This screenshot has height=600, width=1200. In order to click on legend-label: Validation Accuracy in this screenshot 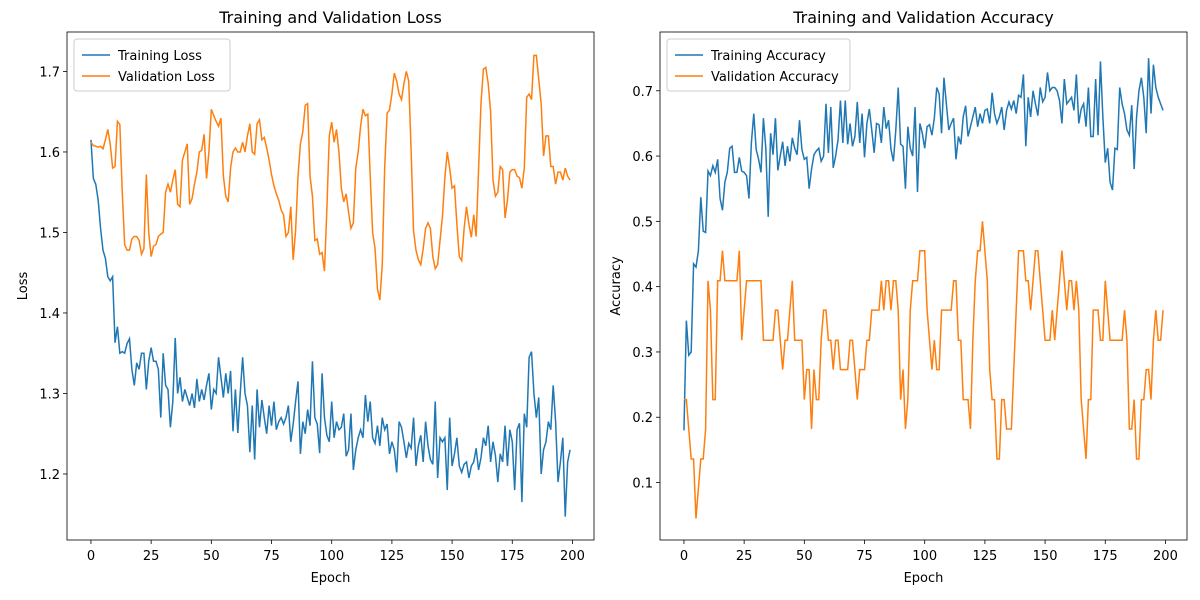, I will do `click(775, 77)`.